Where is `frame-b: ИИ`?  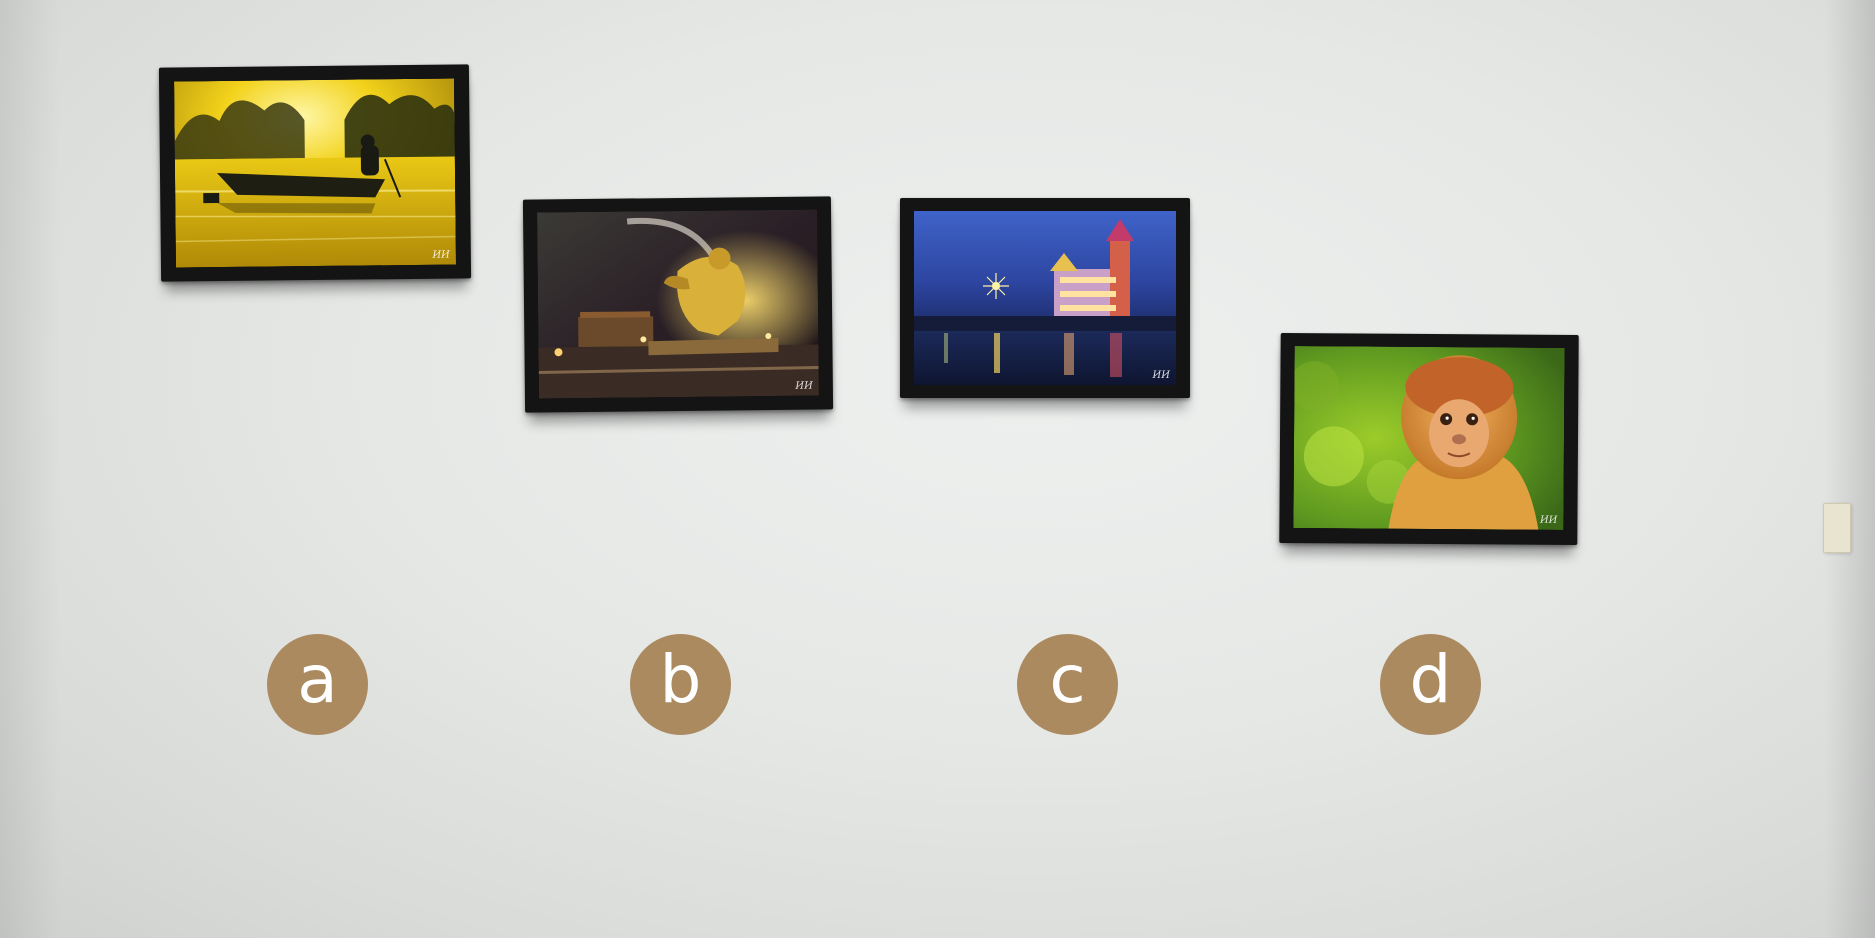 frame-b: ИИ is located at coordinates (678, 304).